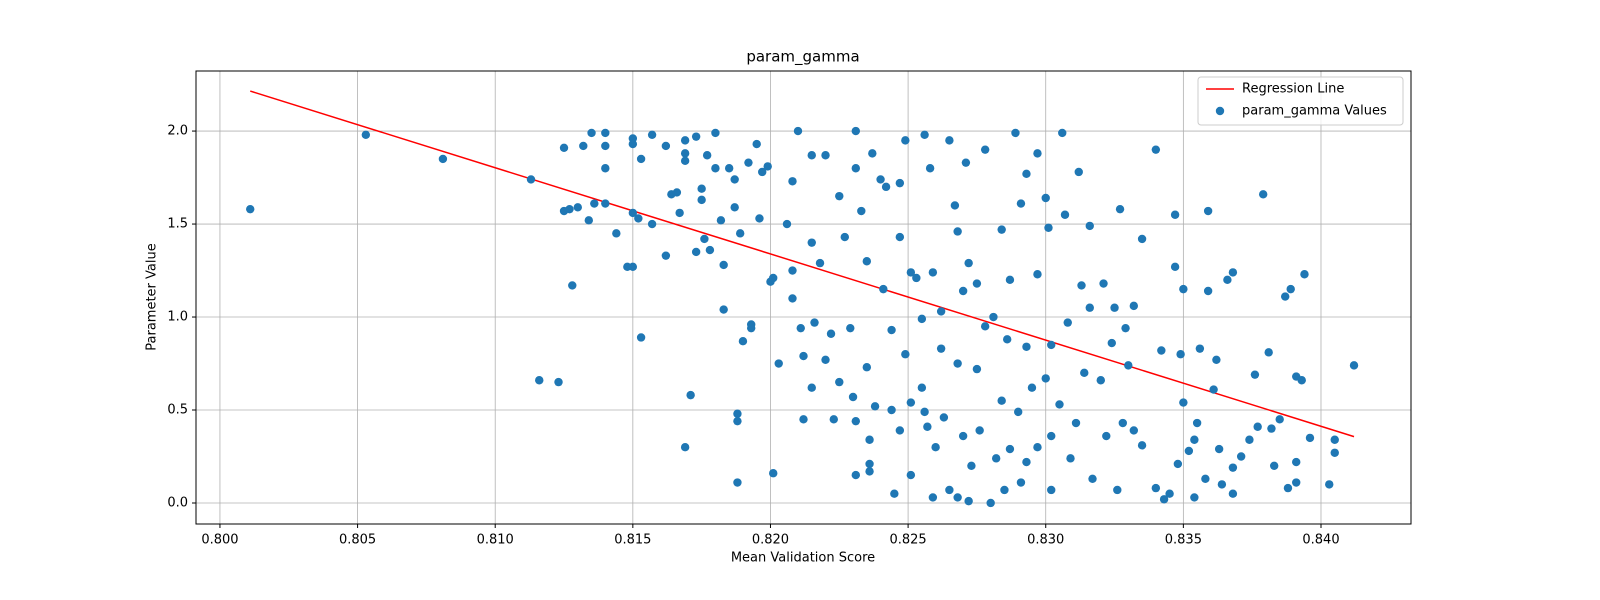 This screenshot has height=600, width=1600. What do you see at coordinates (1314, 111) in the screenshot?
I see `legend-label: param_gamma Values` at bounding box center [1314, 111].